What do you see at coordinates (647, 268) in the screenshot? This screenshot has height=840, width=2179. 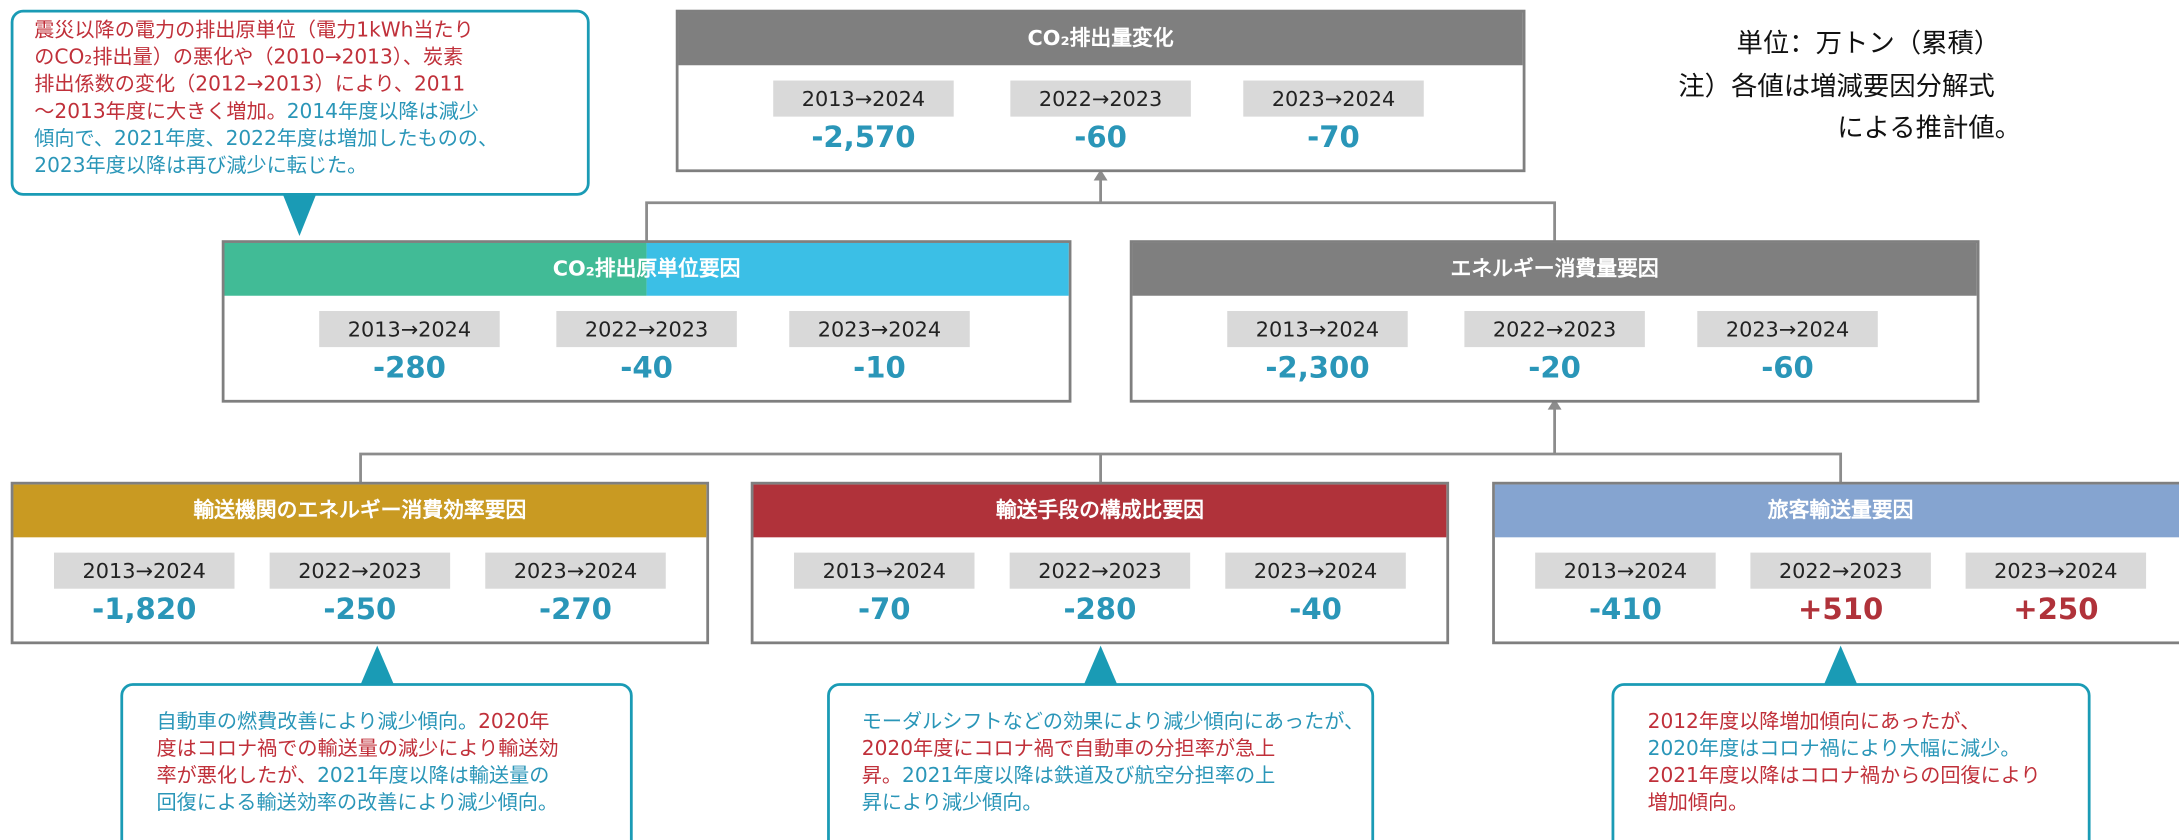 I see `node-title: CO₂排出原単位要因` at bounding box center [647, 268].